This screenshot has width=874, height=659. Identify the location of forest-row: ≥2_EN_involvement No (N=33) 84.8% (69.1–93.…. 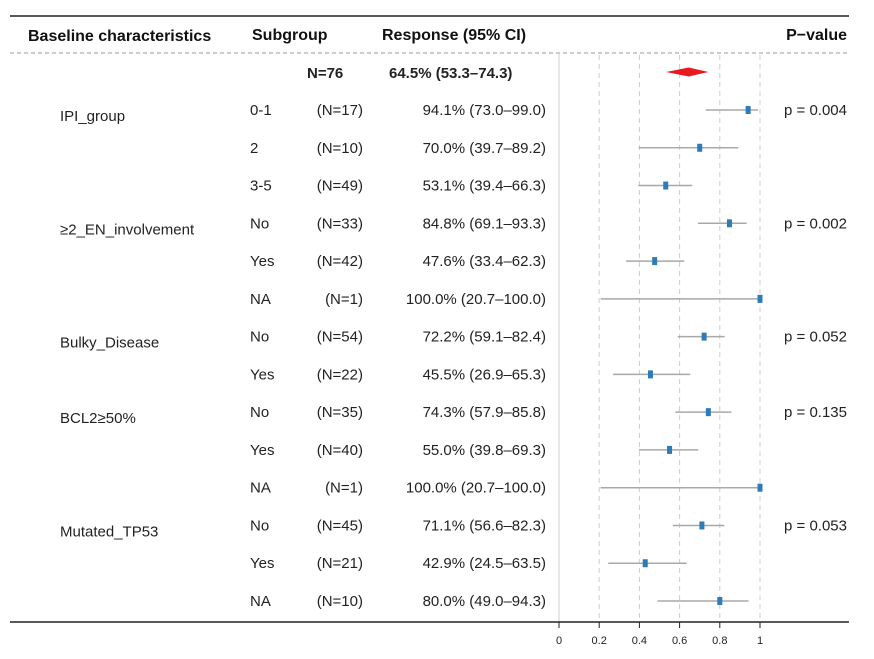
(453, 226).